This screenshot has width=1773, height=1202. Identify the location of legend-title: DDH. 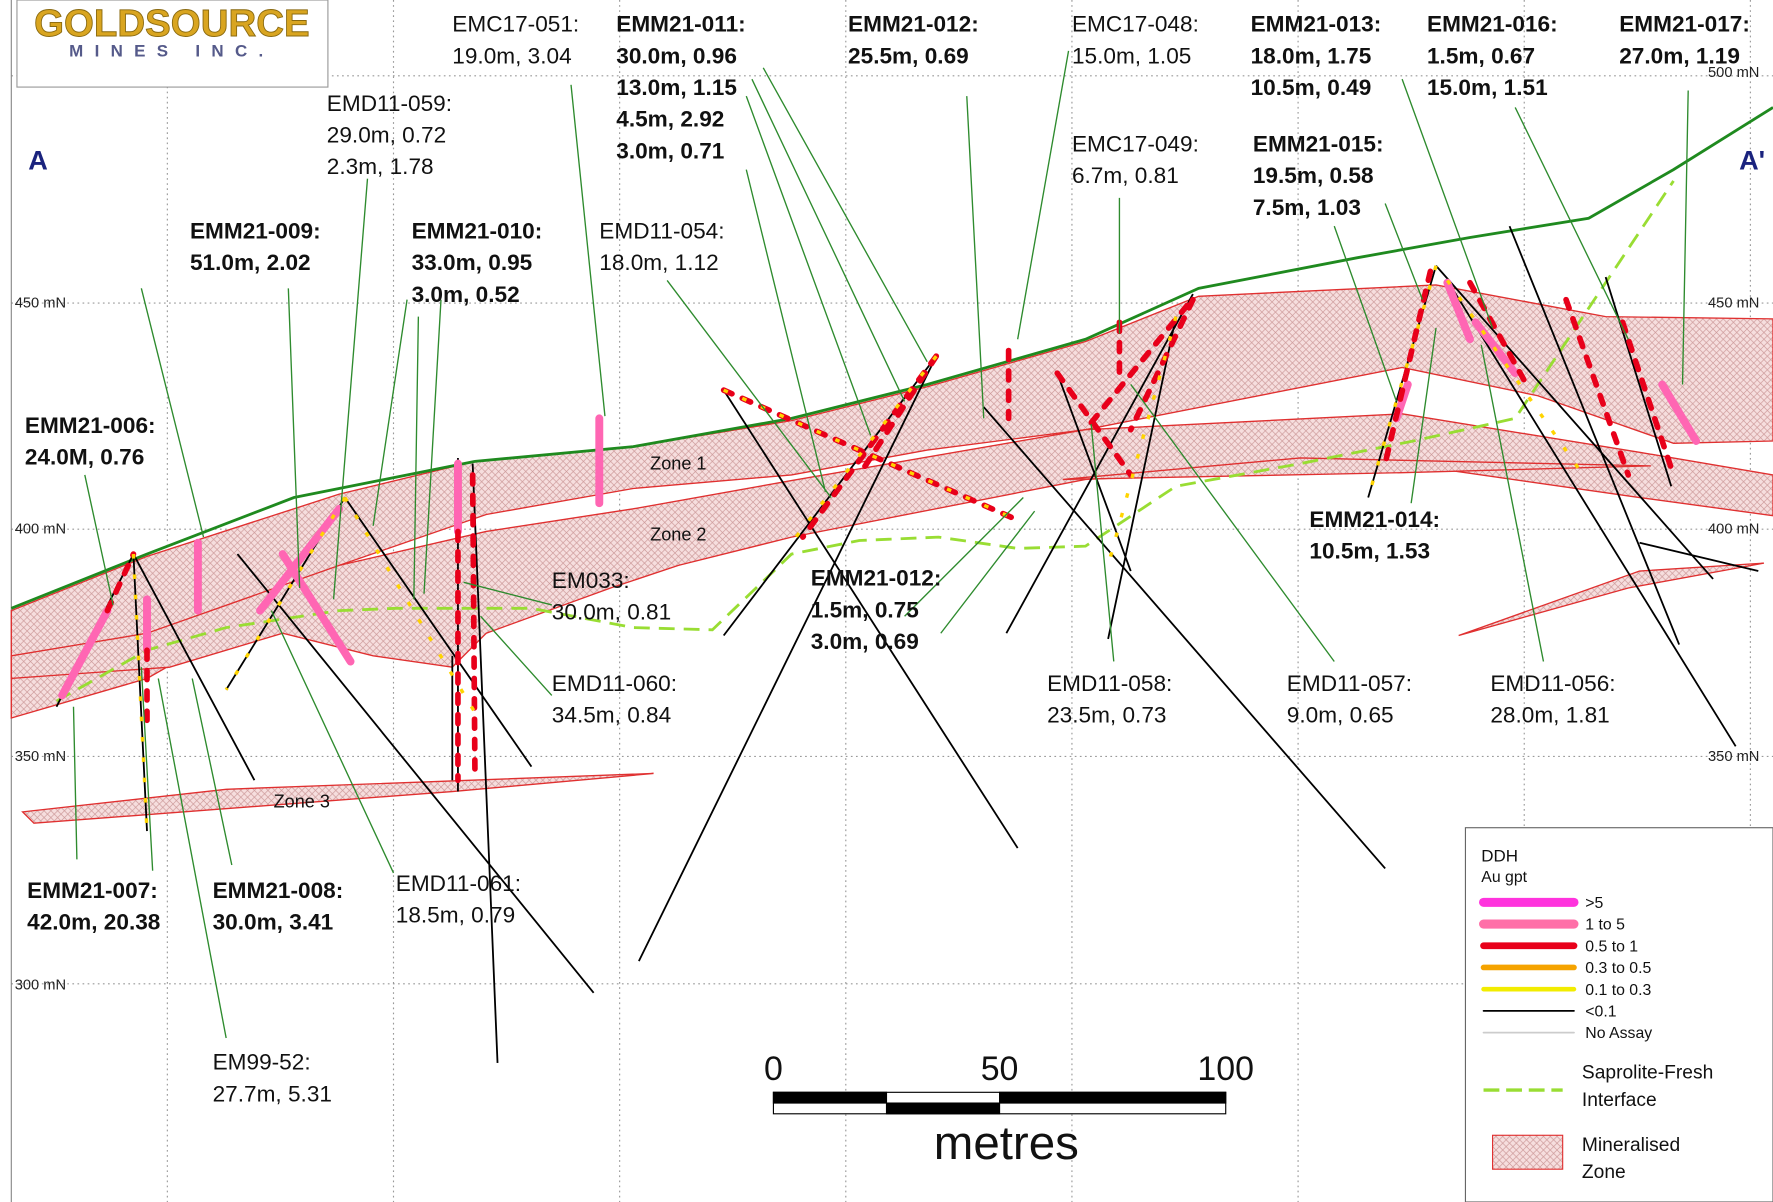
(1499, 856).